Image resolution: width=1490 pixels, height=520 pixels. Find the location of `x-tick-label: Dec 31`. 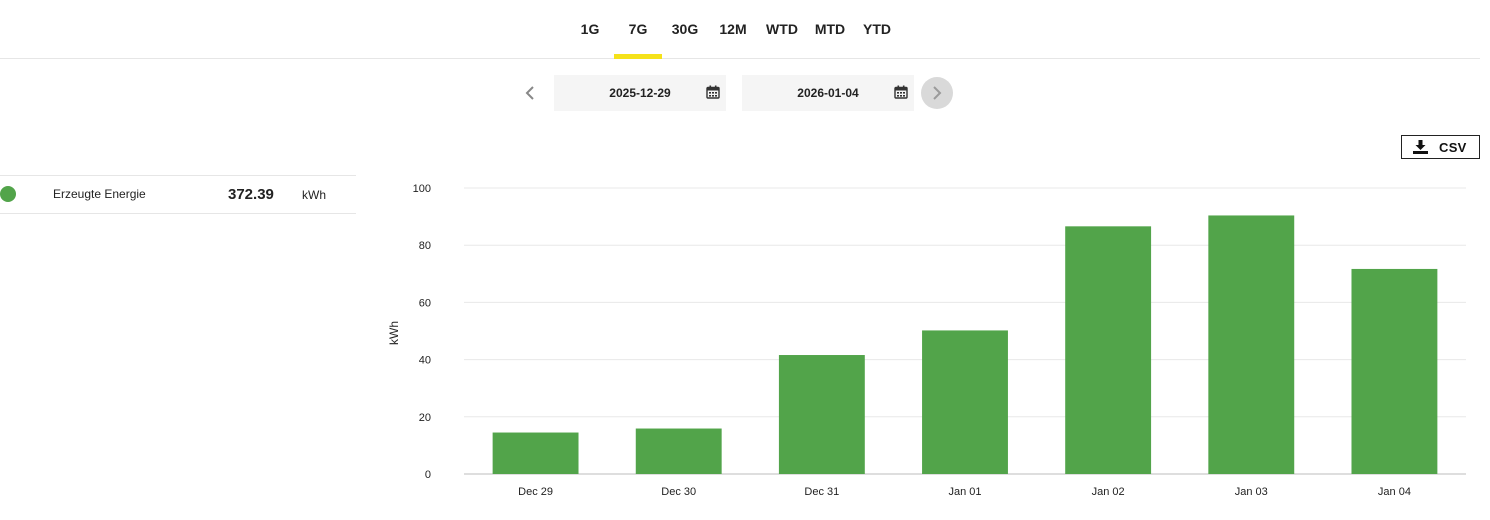

x-tick-label: Dec 31 is located at coordinates (821, 492).